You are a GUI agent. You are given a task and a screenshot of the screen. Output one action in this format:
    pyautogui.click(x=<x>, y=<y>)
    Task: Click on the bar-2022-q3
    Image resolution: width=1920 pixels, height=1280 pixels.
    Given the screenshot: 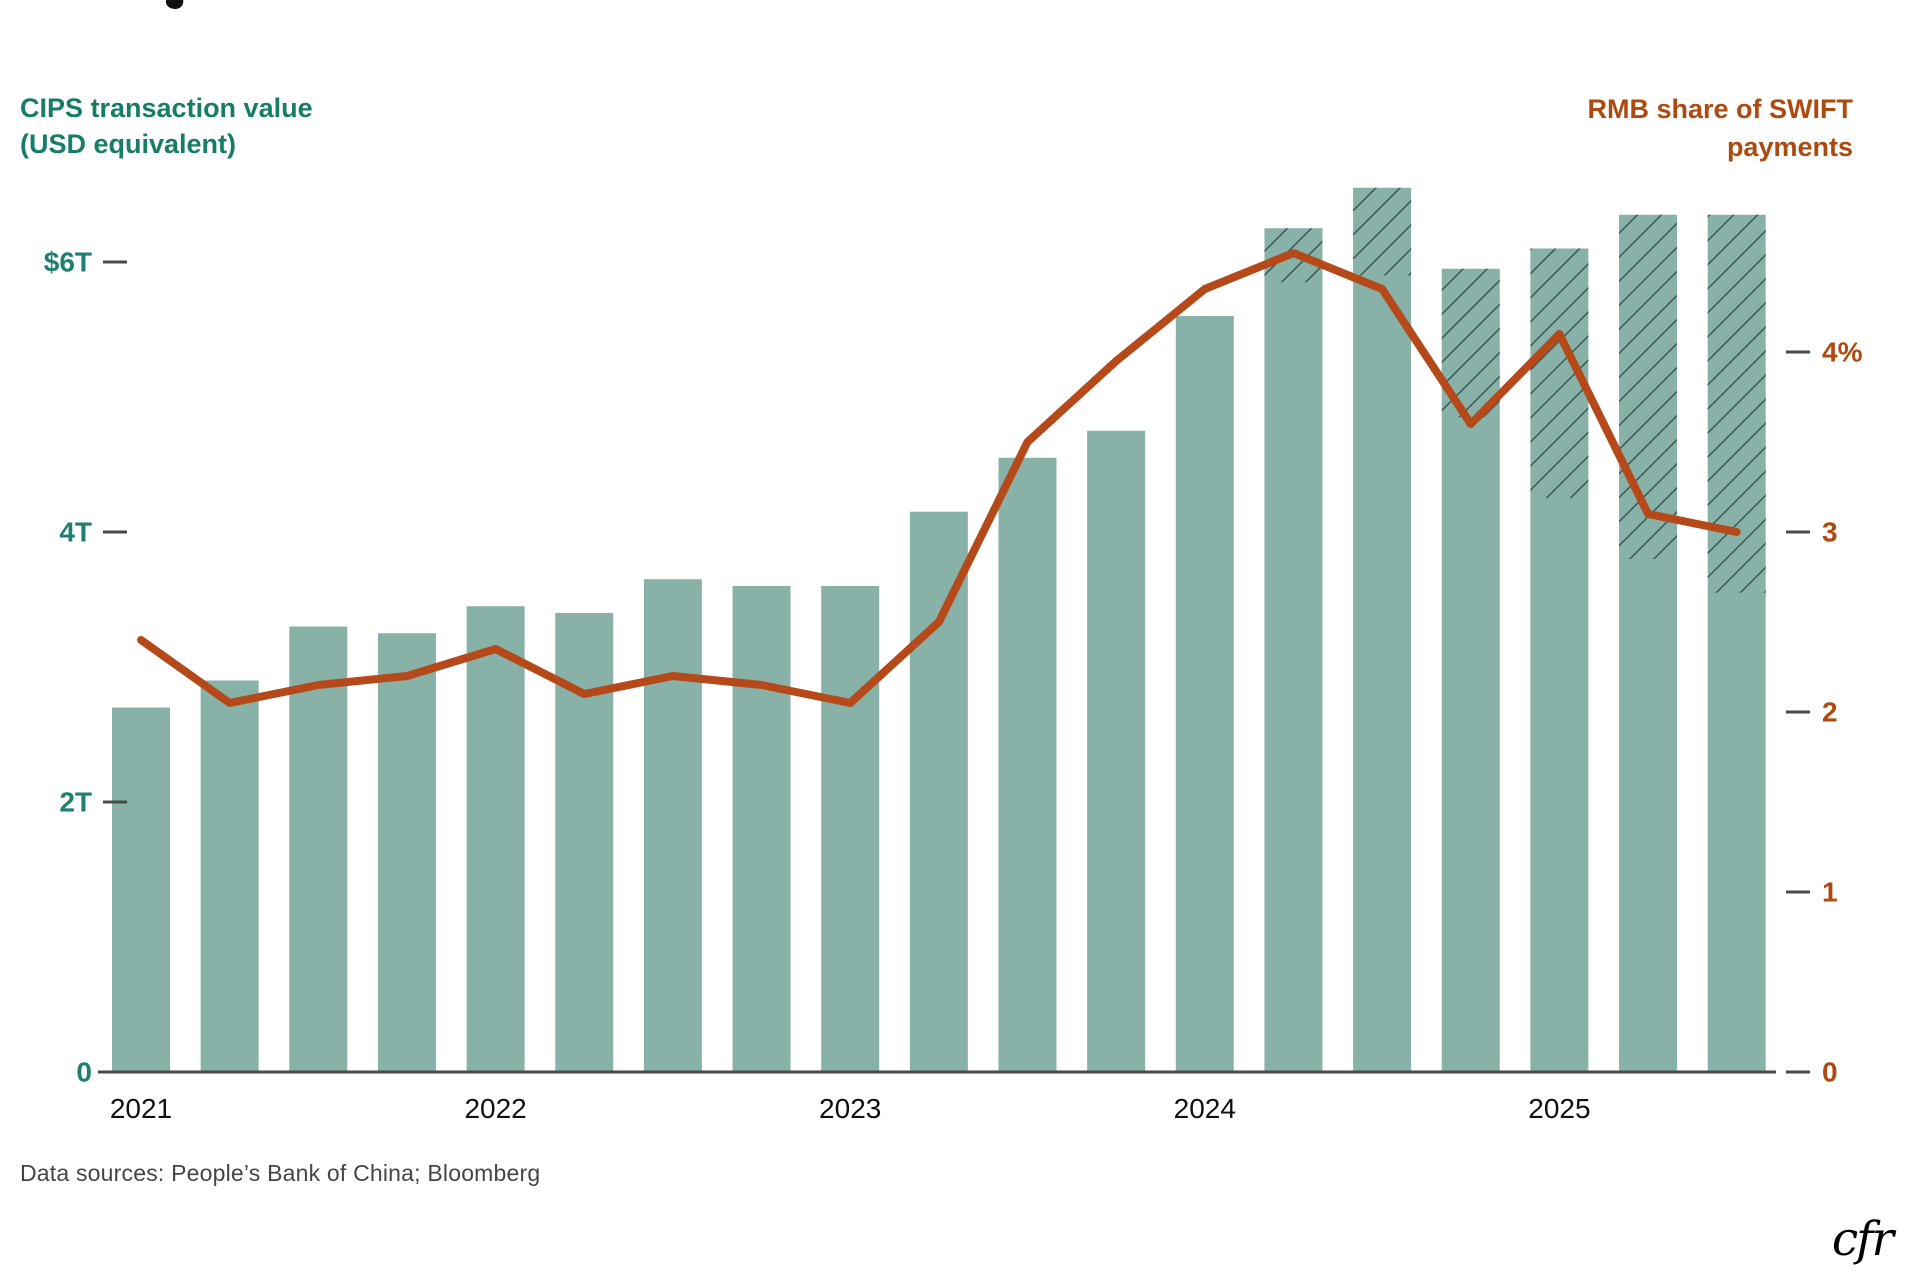 What is the action you would take?
    pyautogui.click(x=672, y=825)
    